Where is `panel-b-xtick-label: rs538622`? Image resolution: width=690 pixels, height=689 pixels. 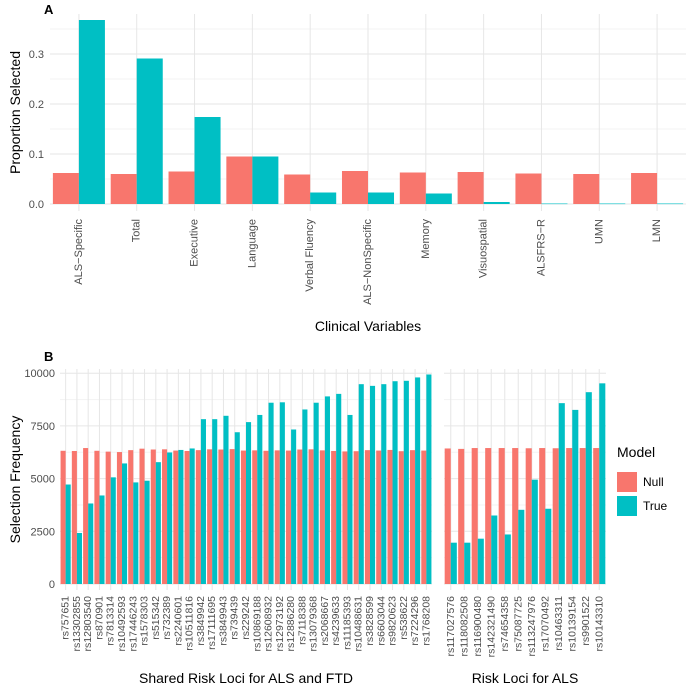
panel-b-xtick-label: rs538622 is located at coordinates (404, 618).